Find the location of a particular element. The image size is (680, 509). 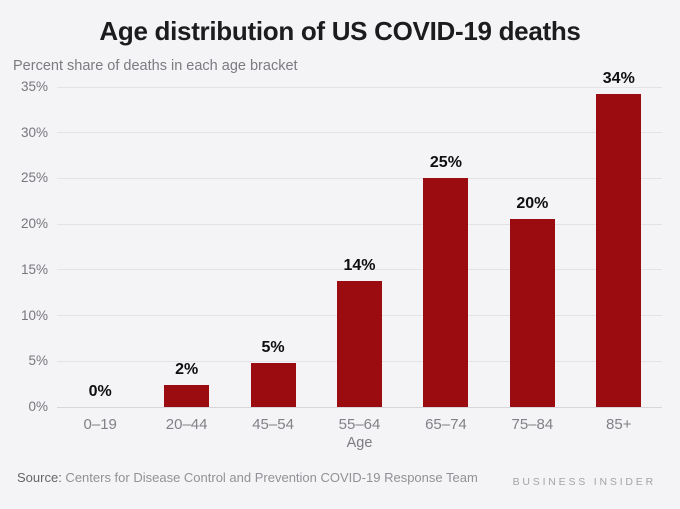

bar-value-label: 14% is located at coordinates (359, 265).